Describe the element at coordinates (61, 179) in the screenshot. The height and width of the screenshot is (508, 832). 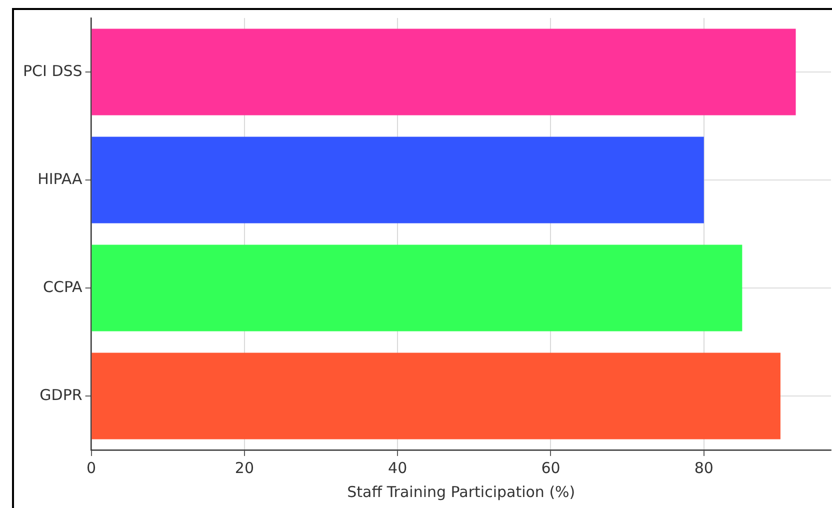
I see `y-tick-label: HIPAA` at that location.